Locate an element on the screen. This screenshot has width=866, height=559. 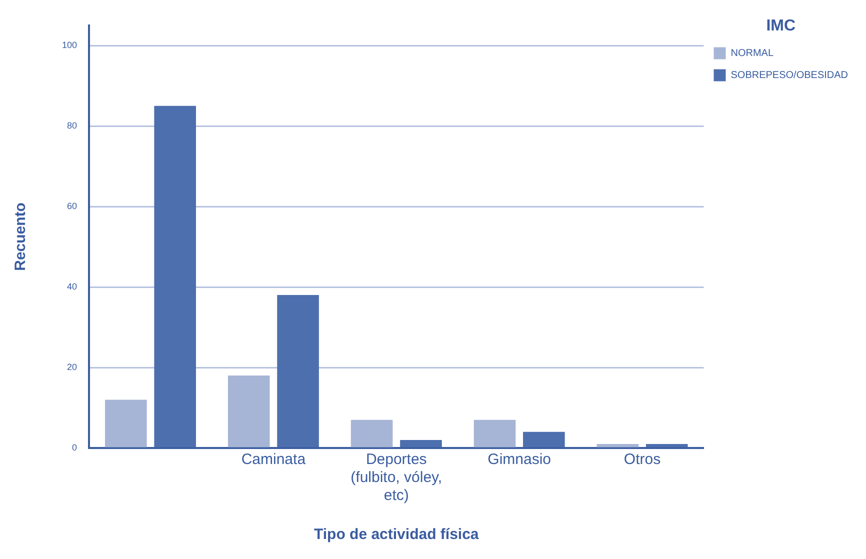
y-tick-label: 60 is located at coordinates (72, 206).